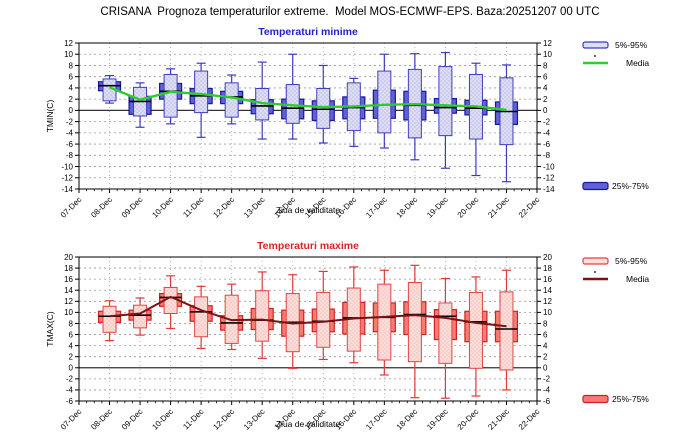  What do you see at coordinates (547, 43) in the screenshot?
I see `y-tick-label-right: 12` at bounding box center [547, 43].